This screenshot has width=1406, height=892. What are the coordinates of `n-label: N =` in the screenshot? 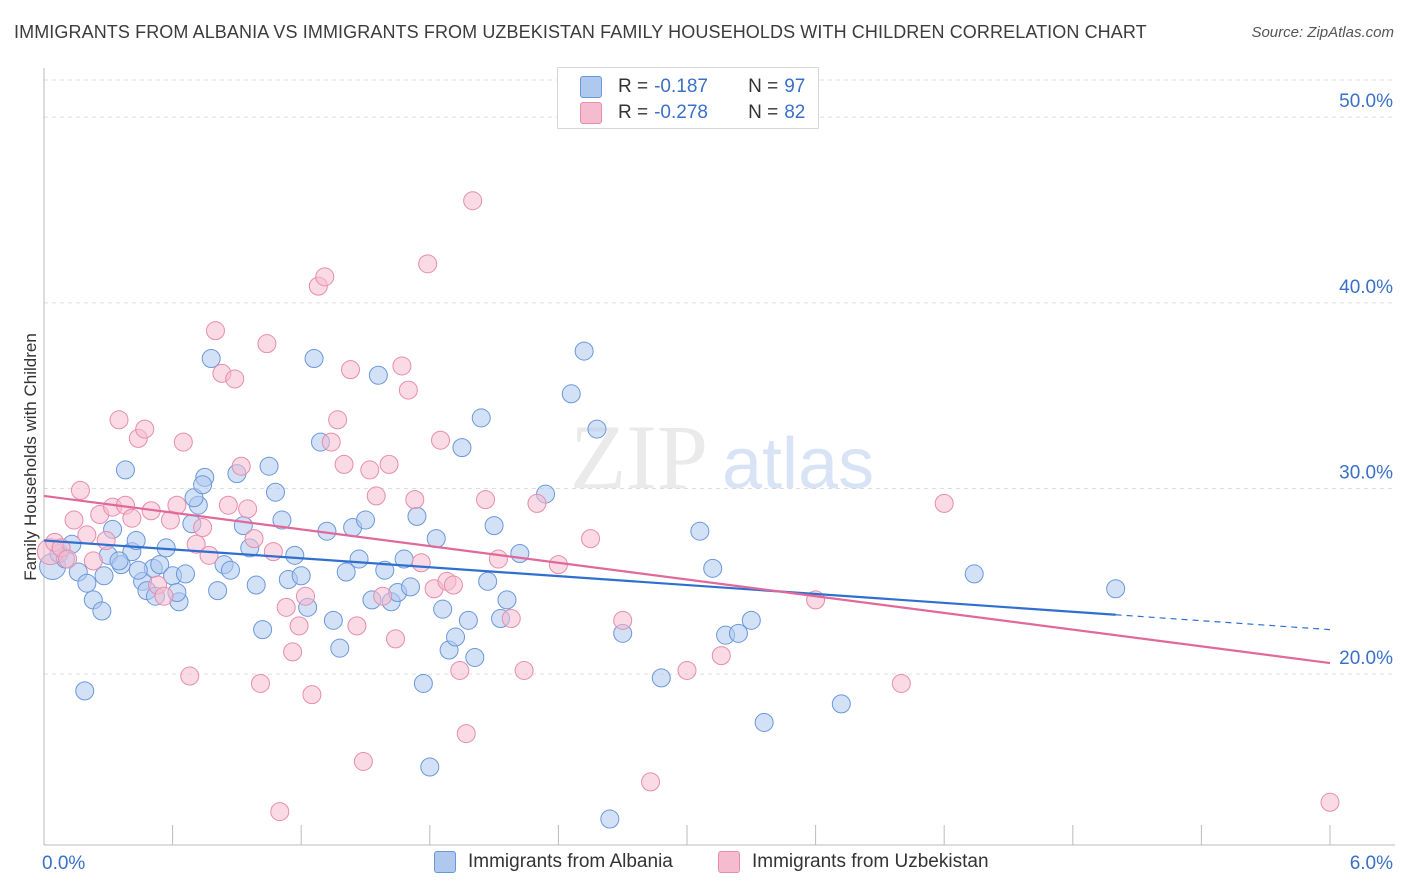 It's located at (763, 112).